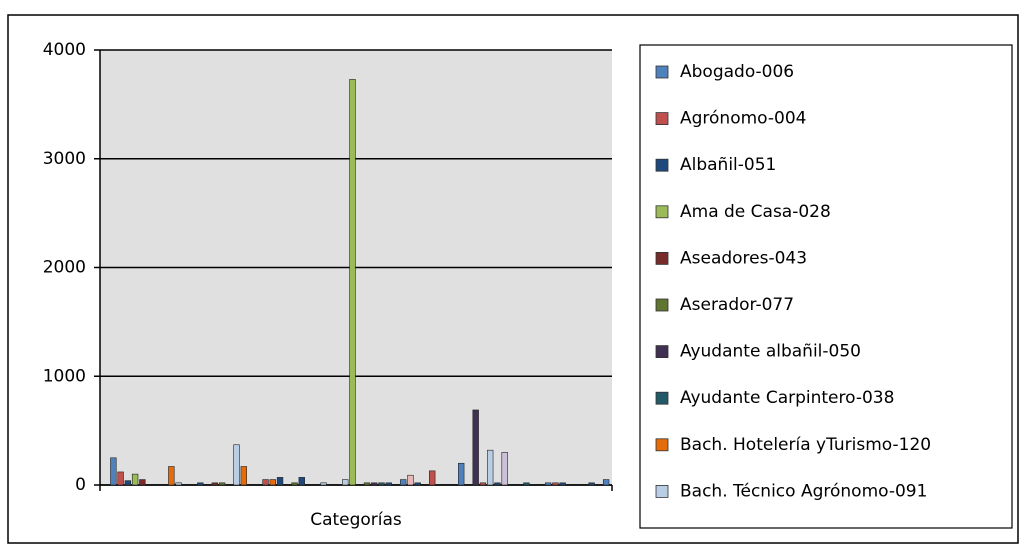 This screenshot has width=1024, height=546. Describe the element at coordinates (743, 258) in the screenshot. I see `legend-label: Aseadores-043` at that location.